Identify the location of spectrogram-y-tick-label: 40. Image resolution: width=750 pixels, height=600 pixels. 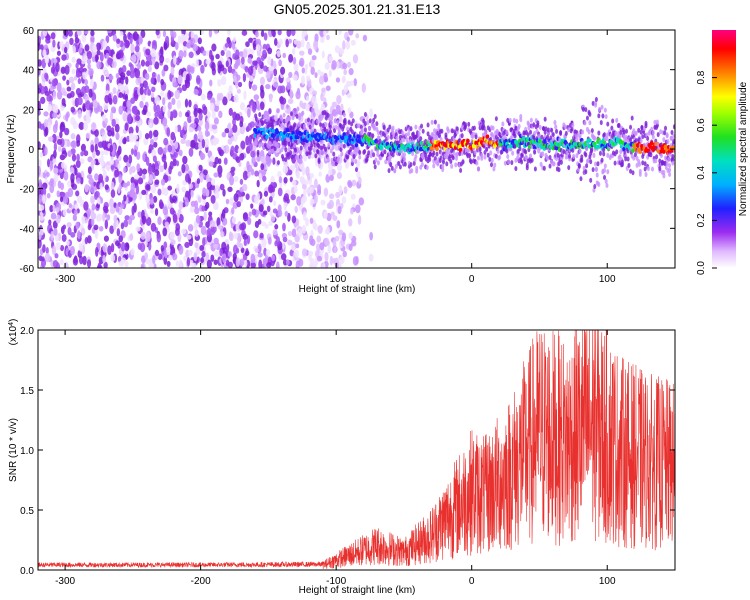
(29, 71).